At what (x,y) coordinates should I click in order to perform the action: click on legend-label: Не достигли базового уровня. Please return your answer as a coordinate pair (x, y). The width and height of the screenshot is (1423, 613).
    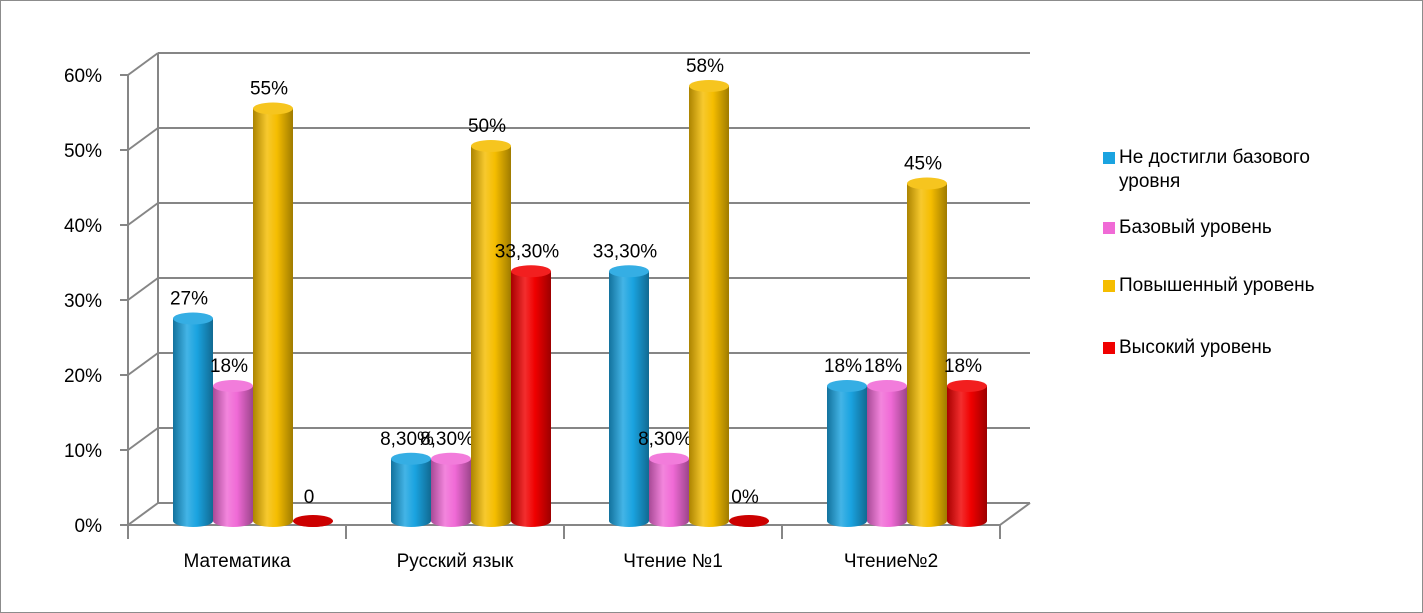
    Looking at the image, I should click on (1214, 169).